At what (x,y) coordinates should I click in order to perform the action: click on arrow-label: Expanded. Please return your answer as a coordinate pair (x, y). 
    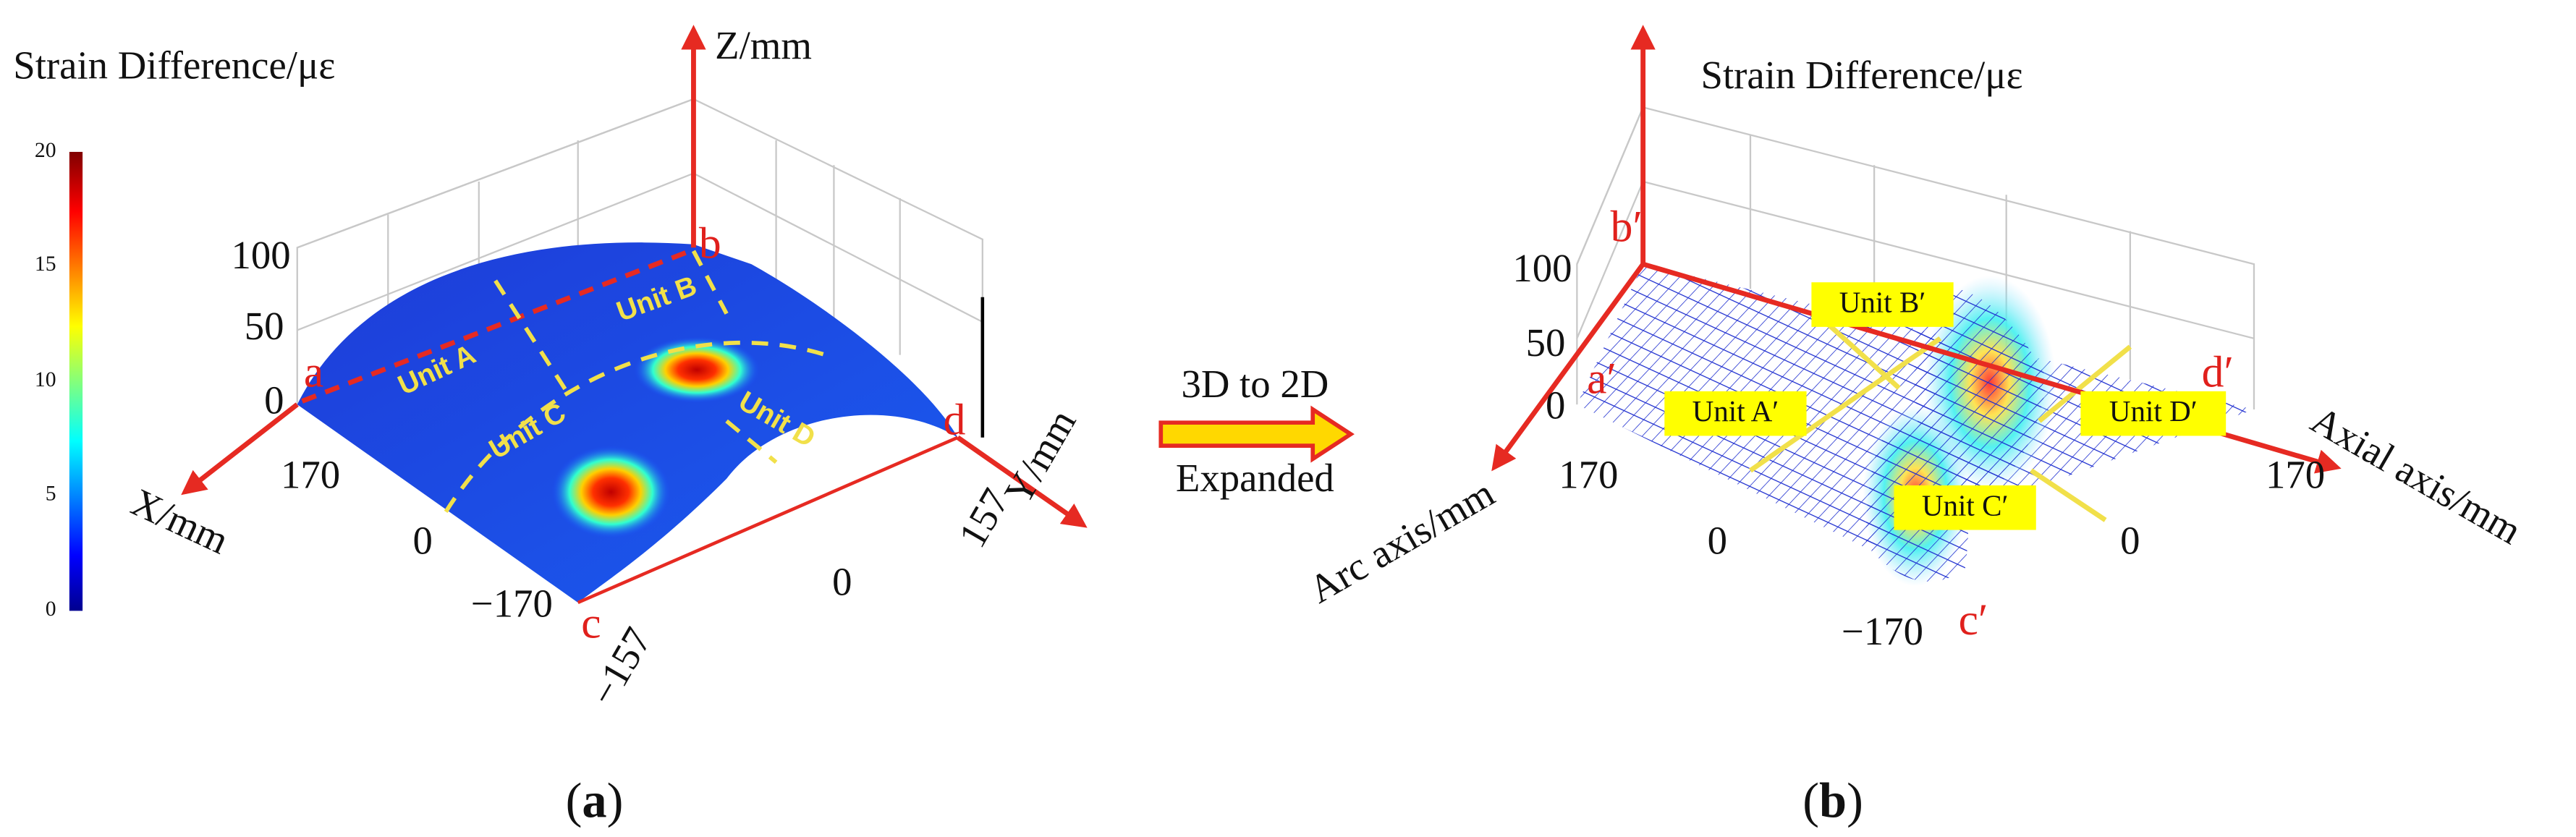
    Looking at the image, I should click on (1255, 478).